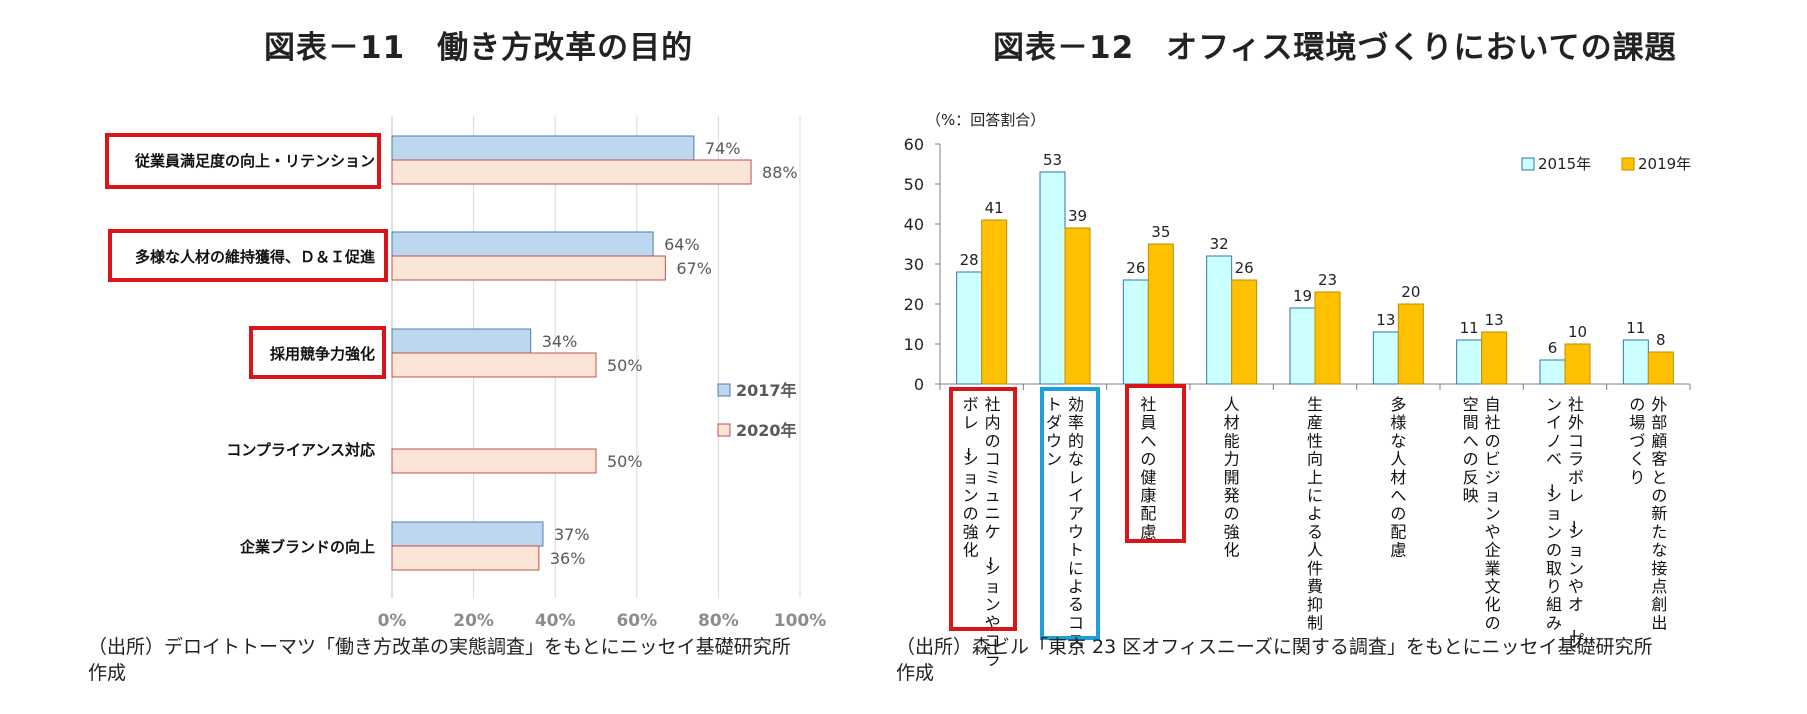 This screenshot has width=1807, height=714. Describe the element at coordinates (439, 660) in the screenshot. I see `left-source-note: （出所）デロイトトーマツ「働き方改革の実態調査」をもとにニッセイ基礎研究所 作成` at that location.